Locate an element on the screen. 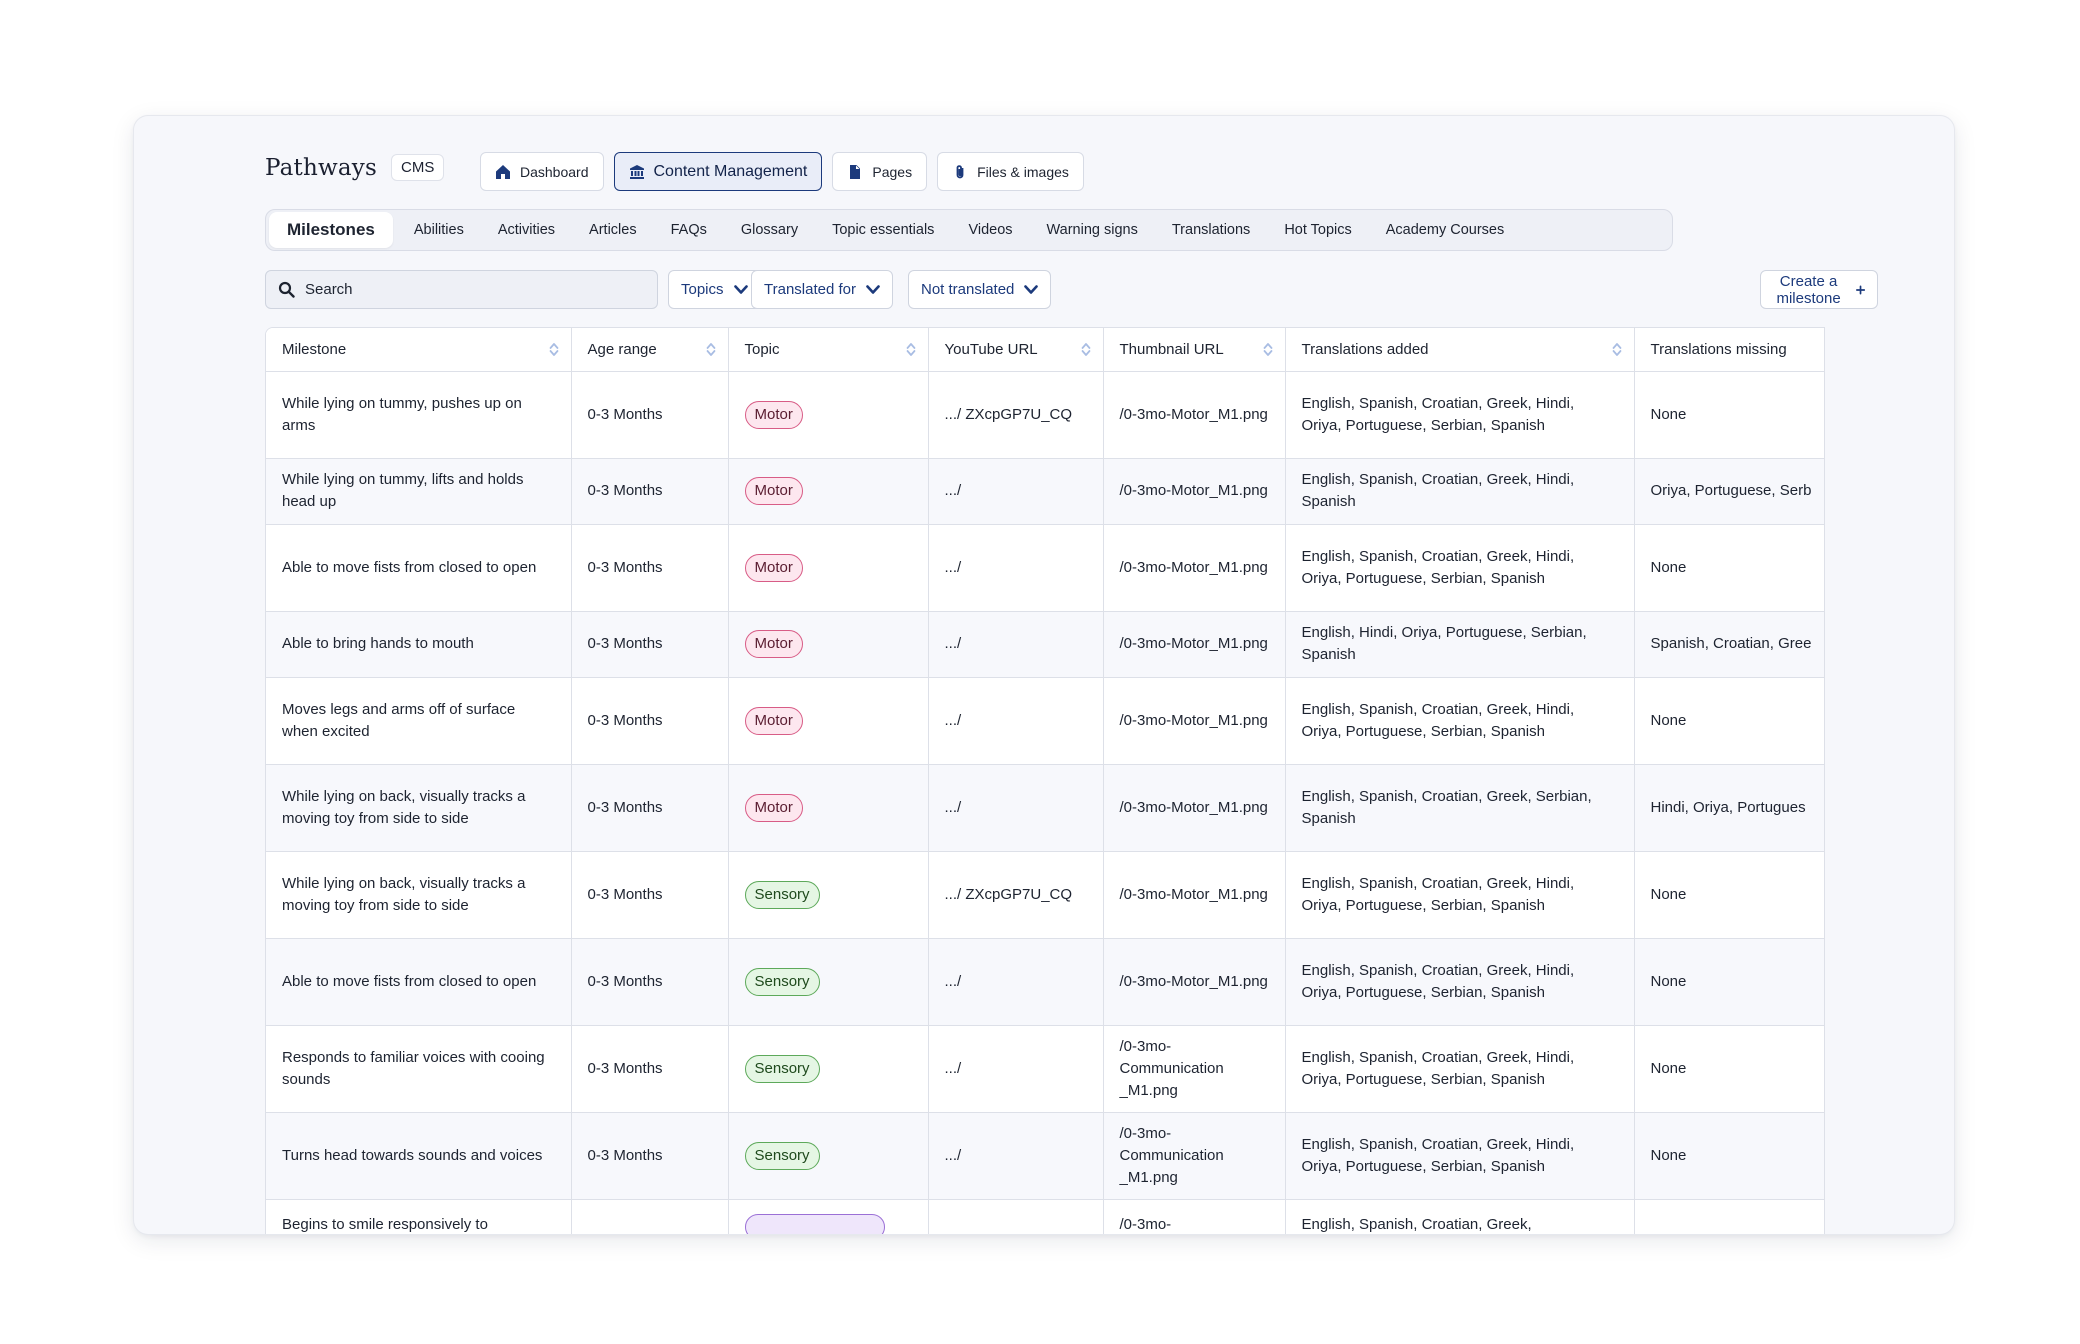 The width and height of the screenshot is (2080, 1344). search-box is located at coordinates (461, 289).